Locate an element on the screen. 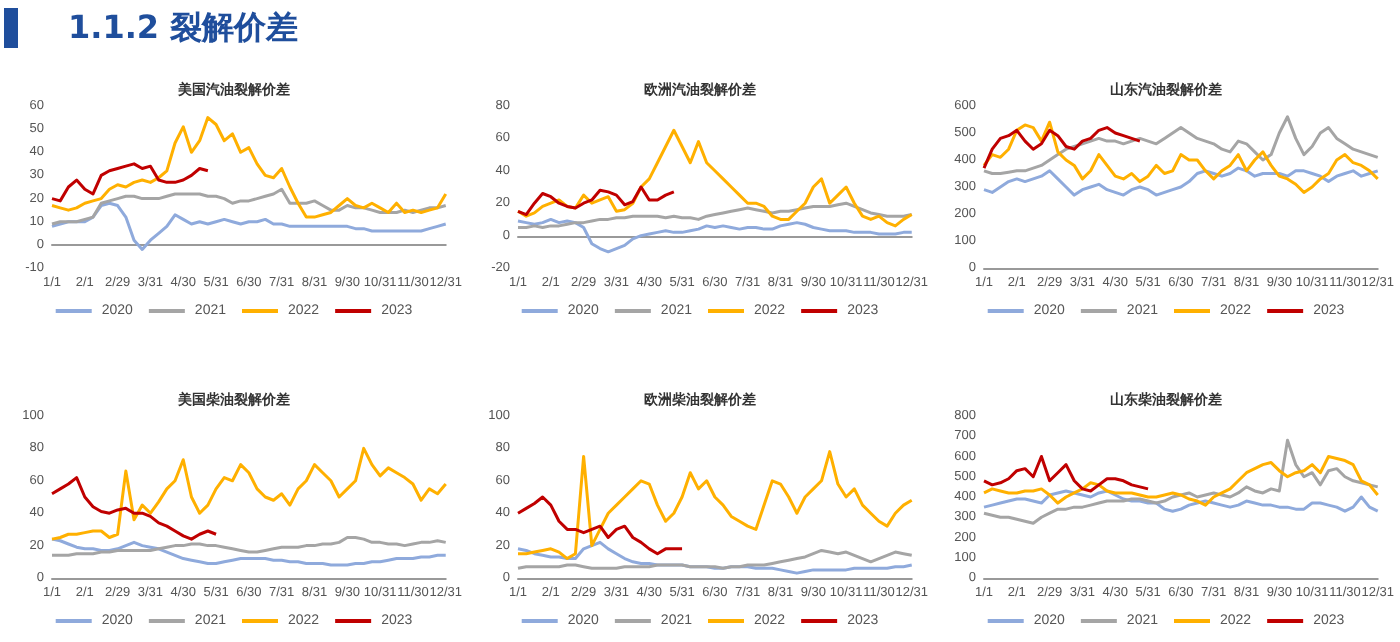 The image size is (1400, 642). text: 1.1.2 裂解价差 is located at coordinates (183, 28).